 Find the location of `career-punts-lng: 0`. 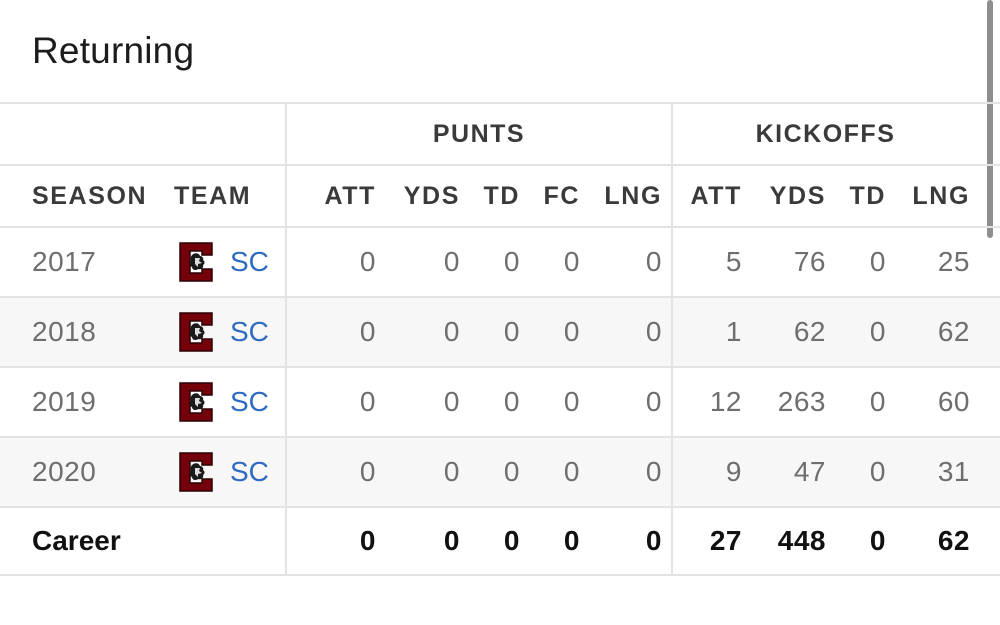

career-punts-lng: 0 is located at coordinates (653, 540).